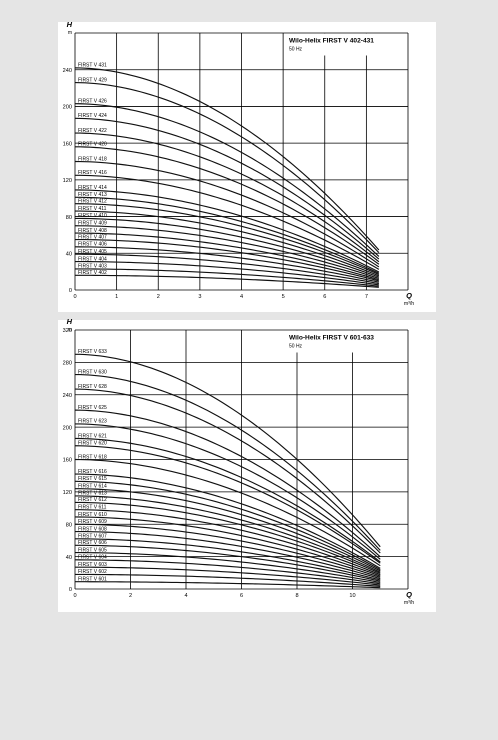 This screenshot has height=740, width=498. What do you see at coordinates (92, 202) in the screenshot?
I see `series-label: FIRST V 412` at bounding box center [92, 202].